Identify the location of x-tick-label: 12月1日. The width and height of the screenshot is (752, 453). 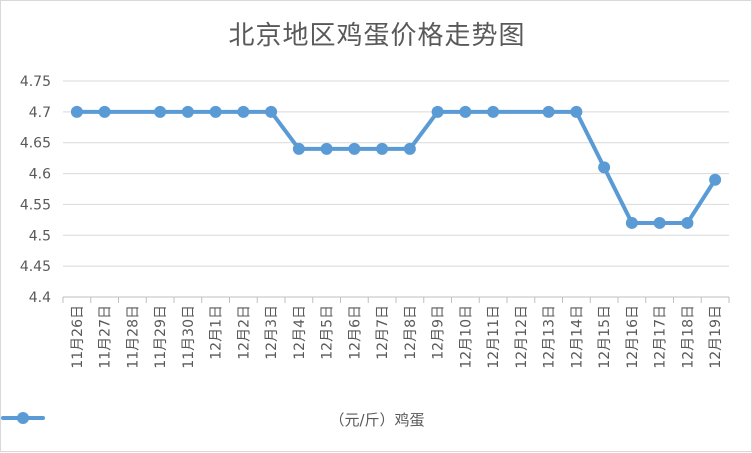
(217, 332).